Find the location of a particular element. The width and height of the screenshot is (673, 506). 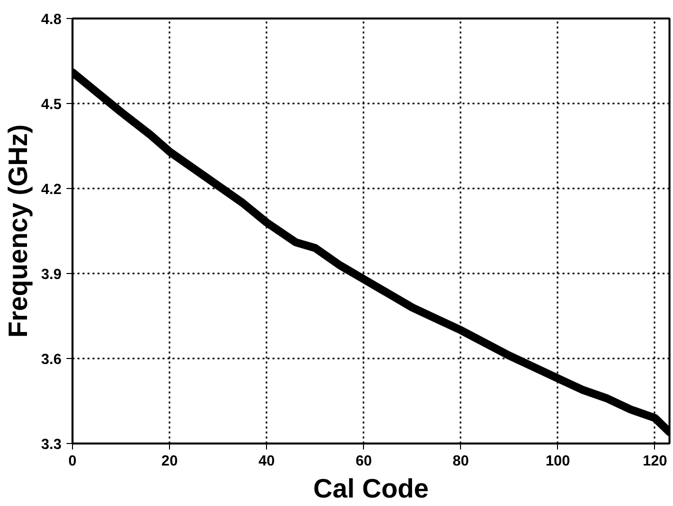

y-tick-label: 3.9 is located at coordinates (51, 275).